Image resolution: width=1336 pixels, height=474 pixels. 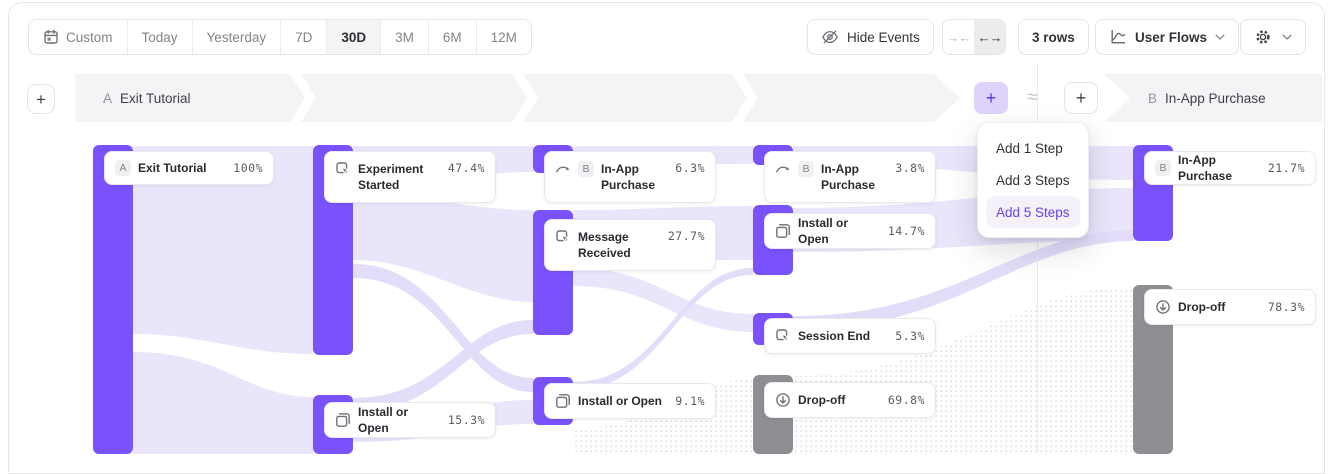 I want to click on node-label: Session End, so click(x=834, y=335).